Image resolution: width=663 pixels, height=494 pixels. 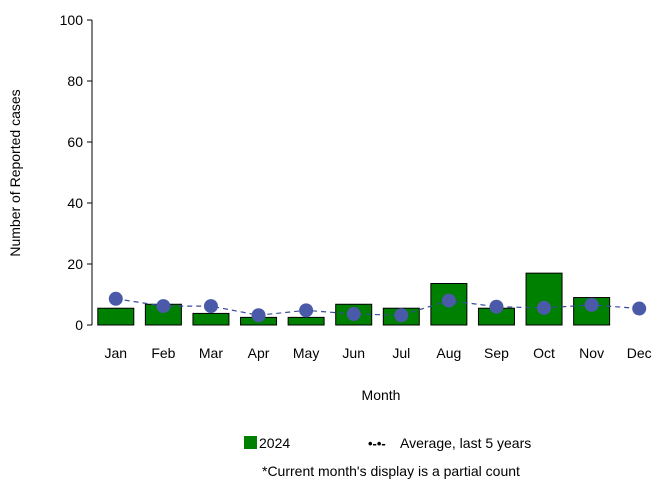 What do you see at coordinates (306, 310) in the screenshot?
I see `average-point-may` at bounding box center [306, 310].